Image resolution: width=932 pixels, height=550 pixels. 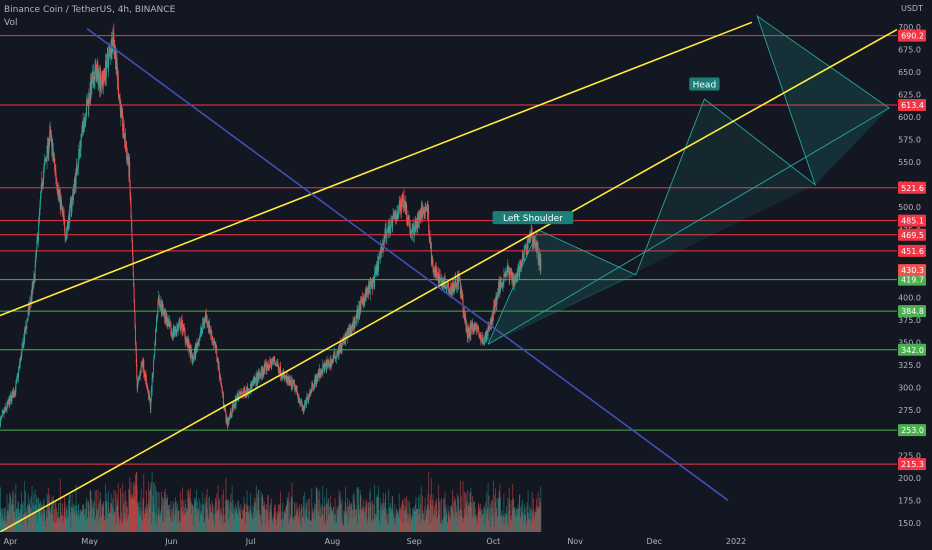 I want to click on last-price-tag-label: 430.3, so click(x=912, y=270).